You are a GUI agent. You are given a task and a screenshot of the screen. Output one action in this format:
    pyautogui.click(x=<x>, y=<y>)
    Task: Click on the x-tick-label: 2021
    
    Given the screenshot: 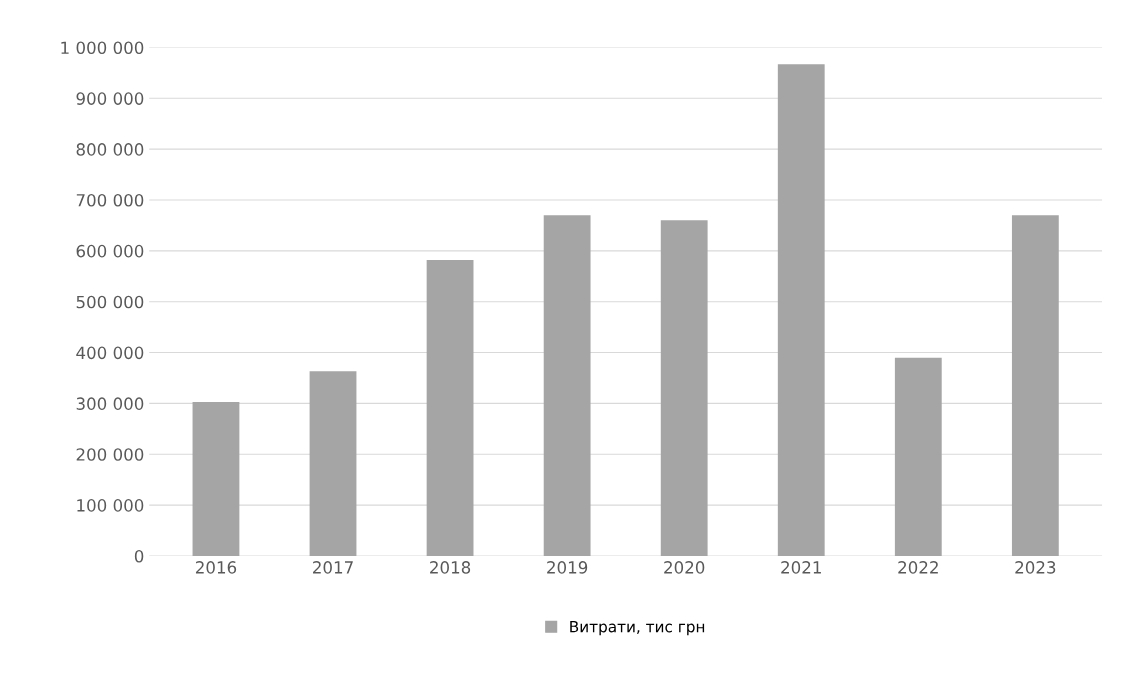 What is the action you would take?
    pyautogui.click(x=801, y=567)
    